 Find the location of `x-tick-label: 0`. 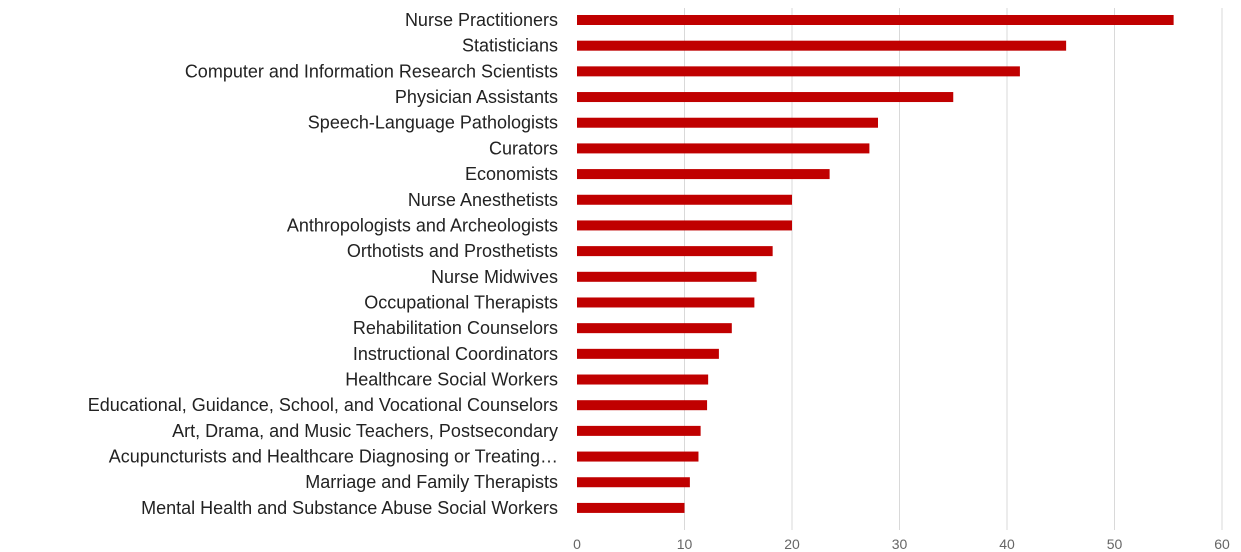

x-tick-label: 0 is located at coordinates (577, 544).